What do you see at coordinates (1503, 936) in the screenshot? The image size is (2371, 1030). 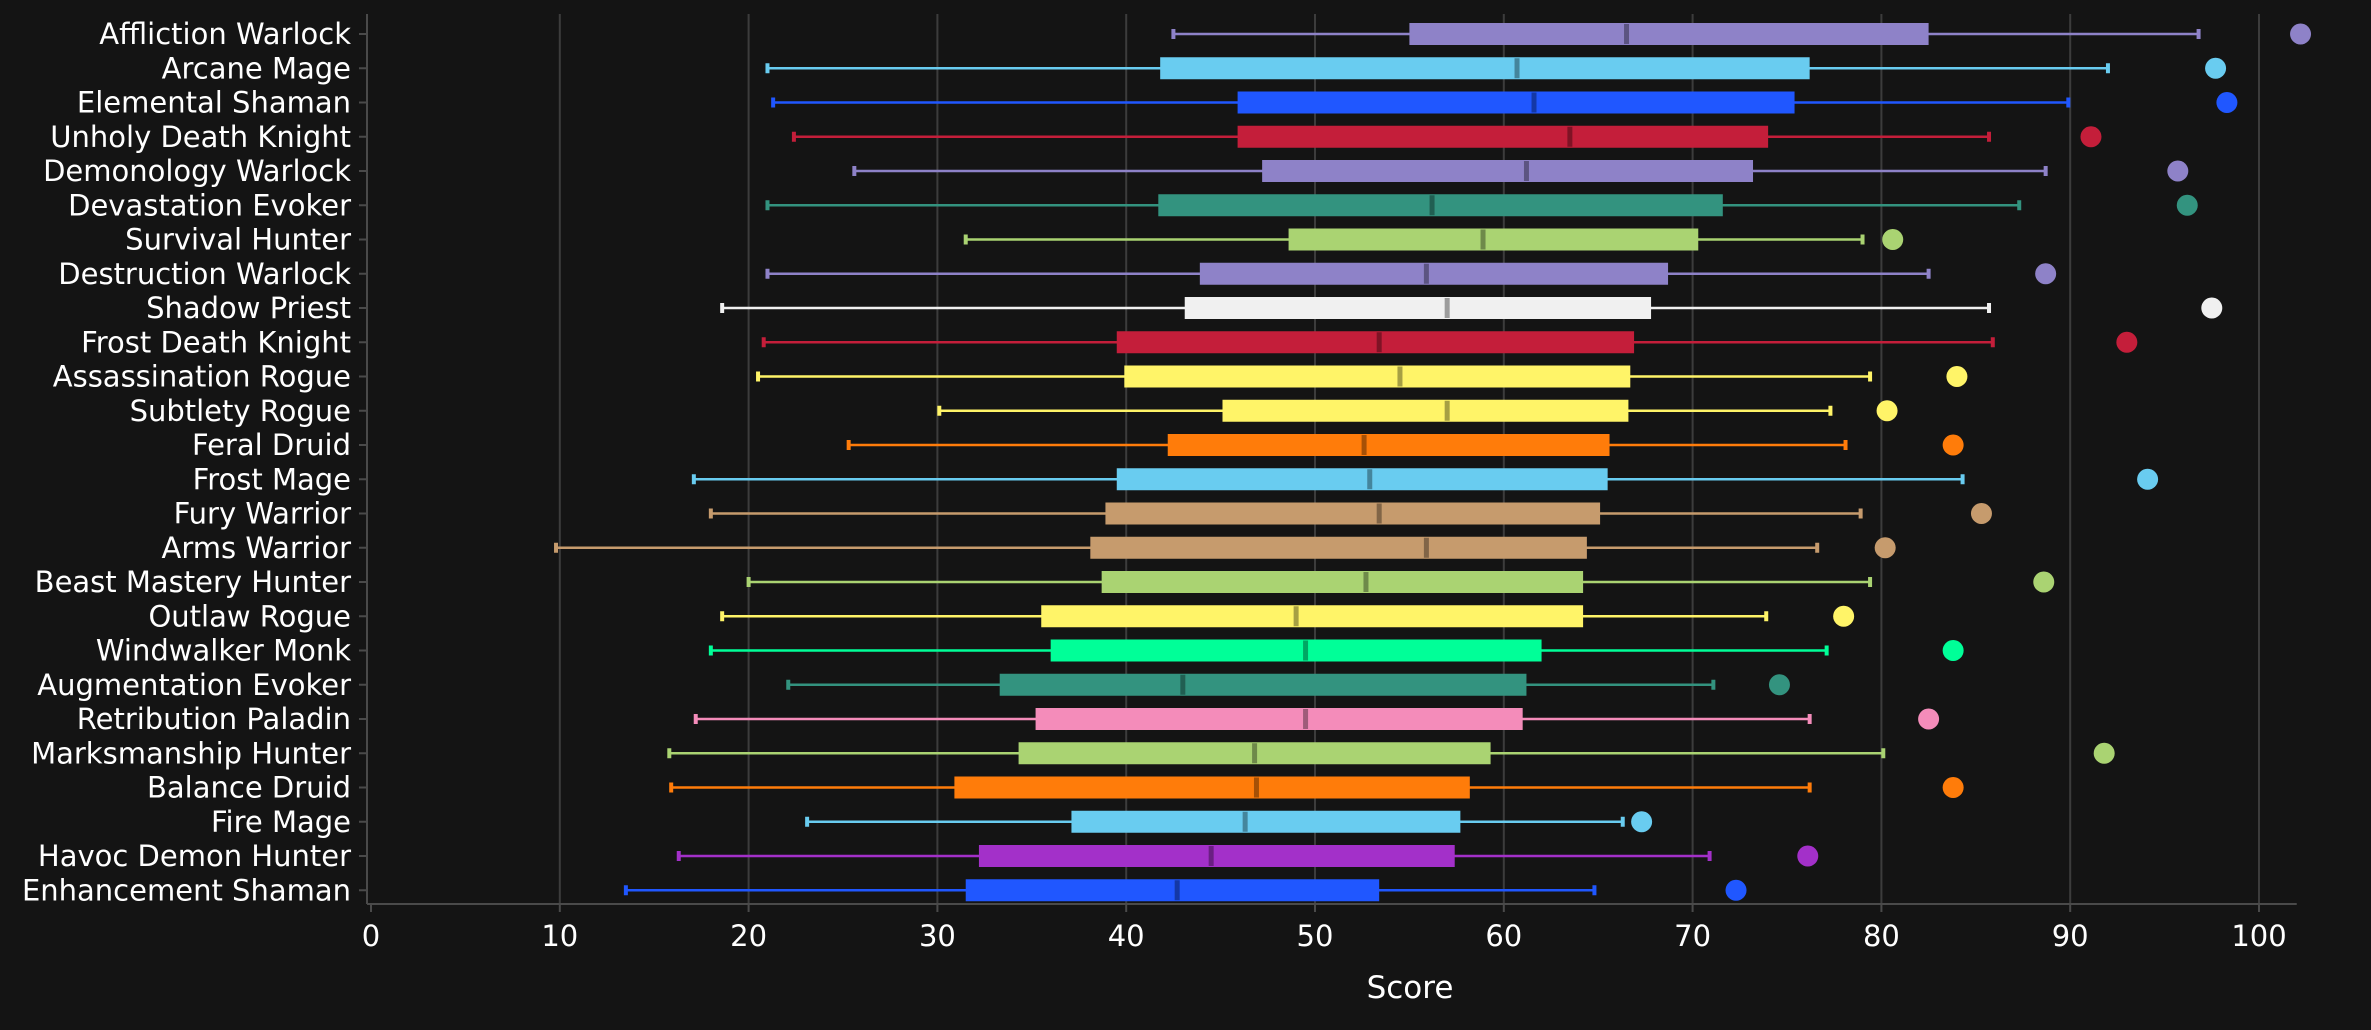 I see `x-tick-label: 60` at bounding box center [1503, 936].